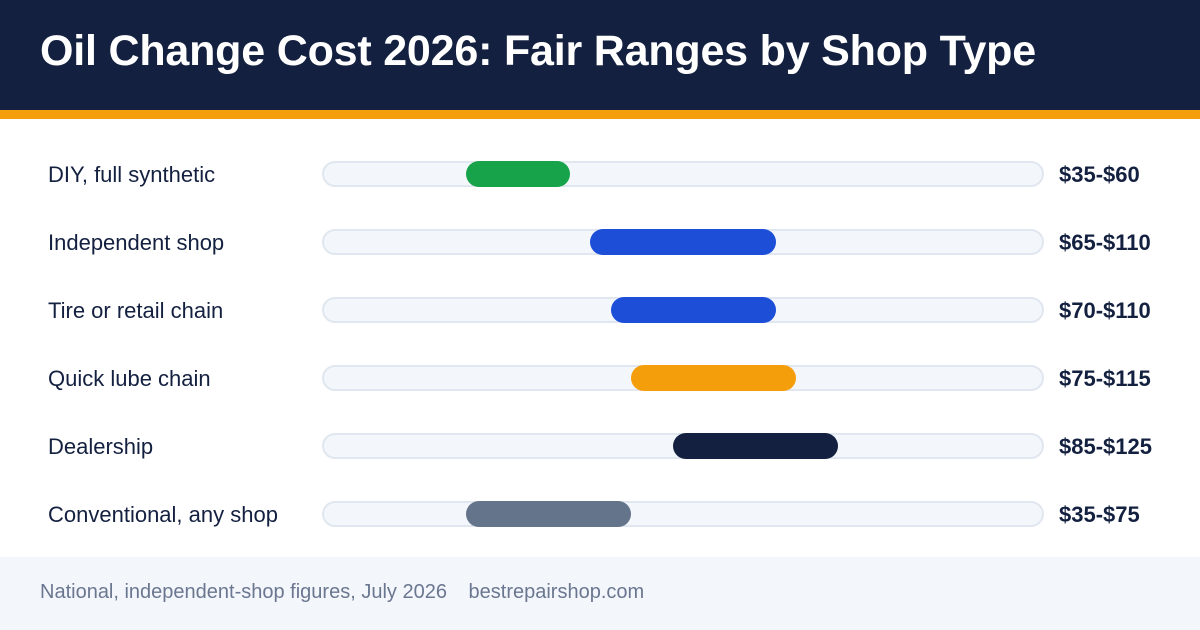 The image size is (1200, 630). What do you see at coordinates (1099, 514) in the screenshot?
I see `range-value-label: $35-$75` at bounding box center [1099, 514].